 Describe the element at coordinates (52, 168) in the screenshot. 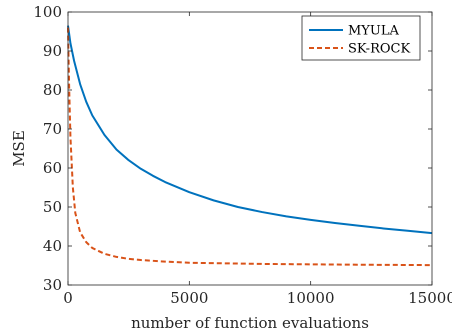

I see `y-tick-label: 60` at that location.